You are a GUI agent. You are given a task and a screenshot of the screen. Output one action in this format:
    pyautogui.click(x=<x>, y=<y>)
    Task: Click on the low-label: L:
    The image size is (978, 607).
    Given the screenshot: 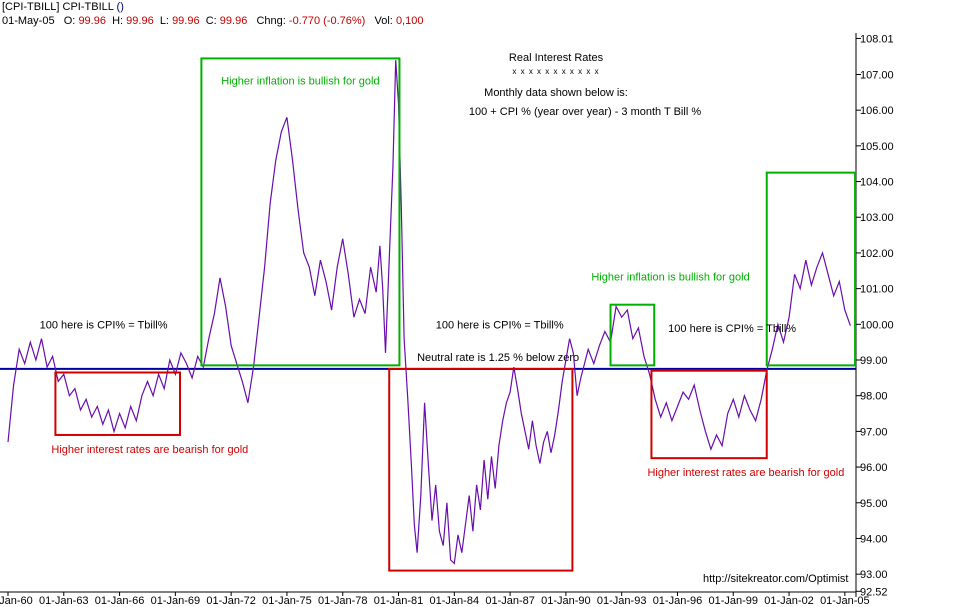 What is the action you would take?
    pyautogui.click(x=164, y=21)
    